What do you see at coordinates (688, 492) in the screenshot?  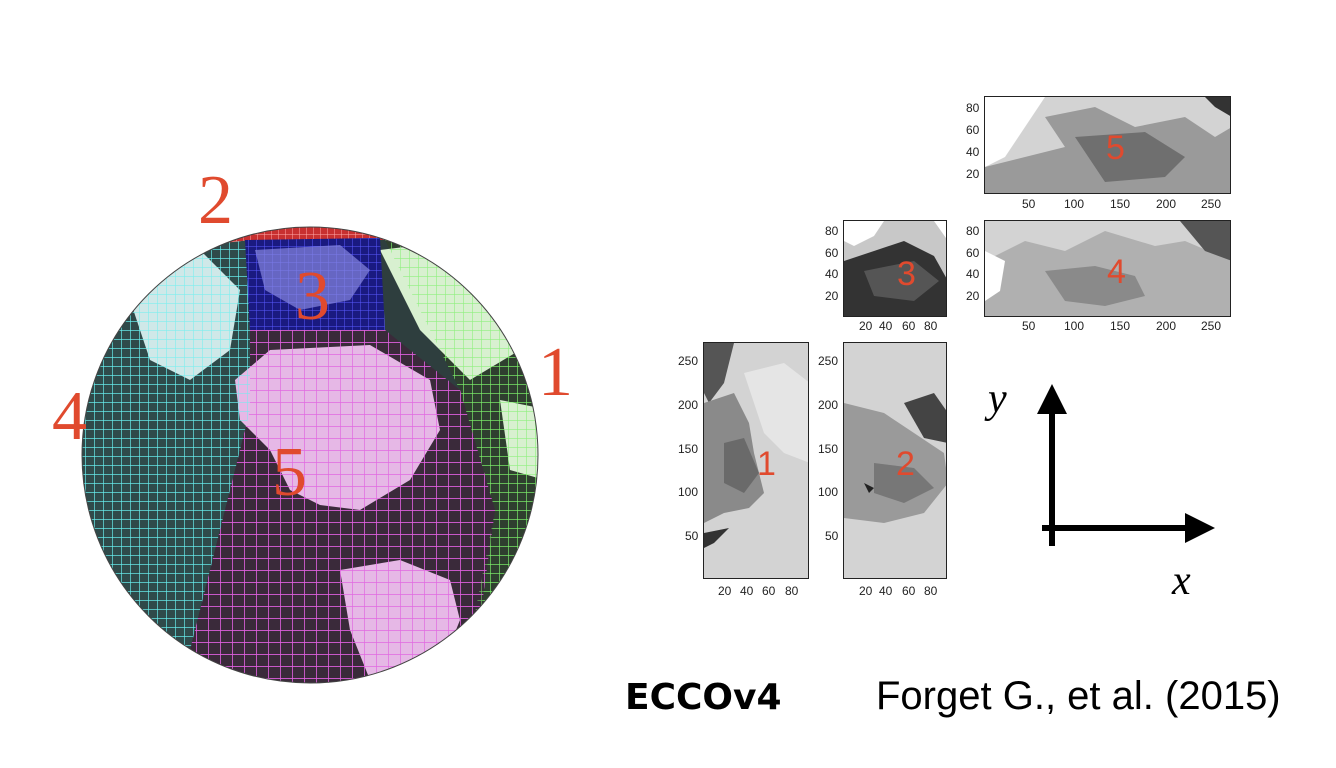 I see `tile-1-y-tick: 100` at bounding box center [688, 492].